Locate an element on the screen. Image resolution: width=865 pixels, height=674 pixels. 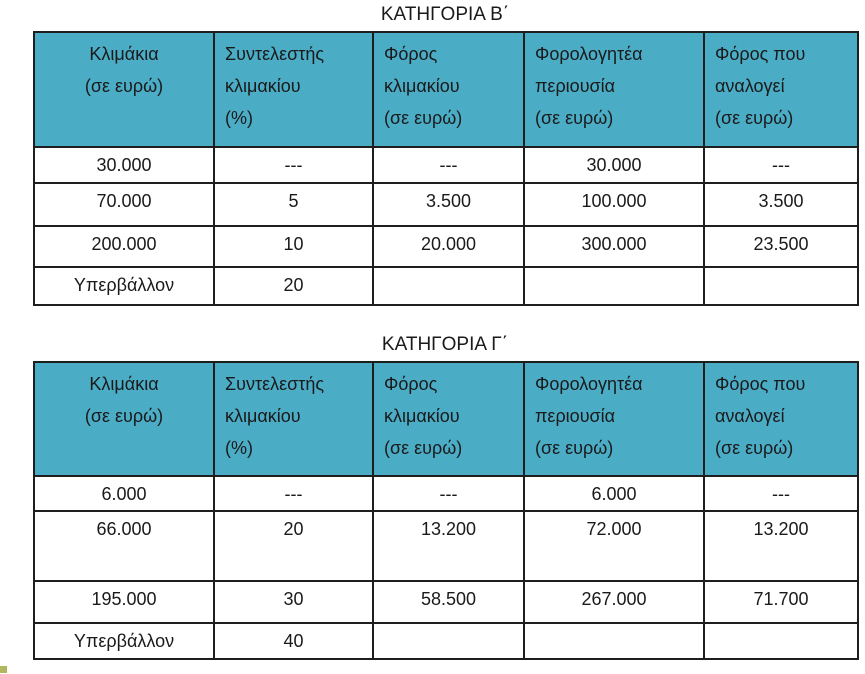
table-cell: 58.500 is located at coordinates (448, 602).